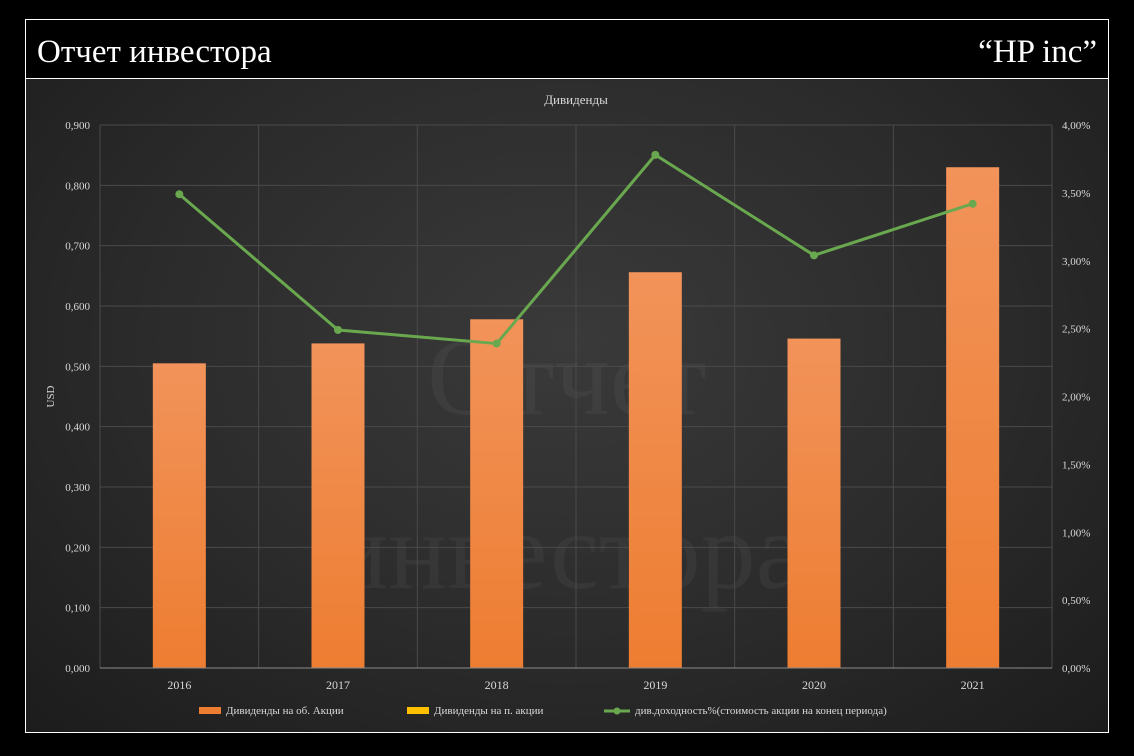  What do you see at coordinates (972, 203) in the screenshot?
I see `yield-point-2021` at bounding box center [972, 203].